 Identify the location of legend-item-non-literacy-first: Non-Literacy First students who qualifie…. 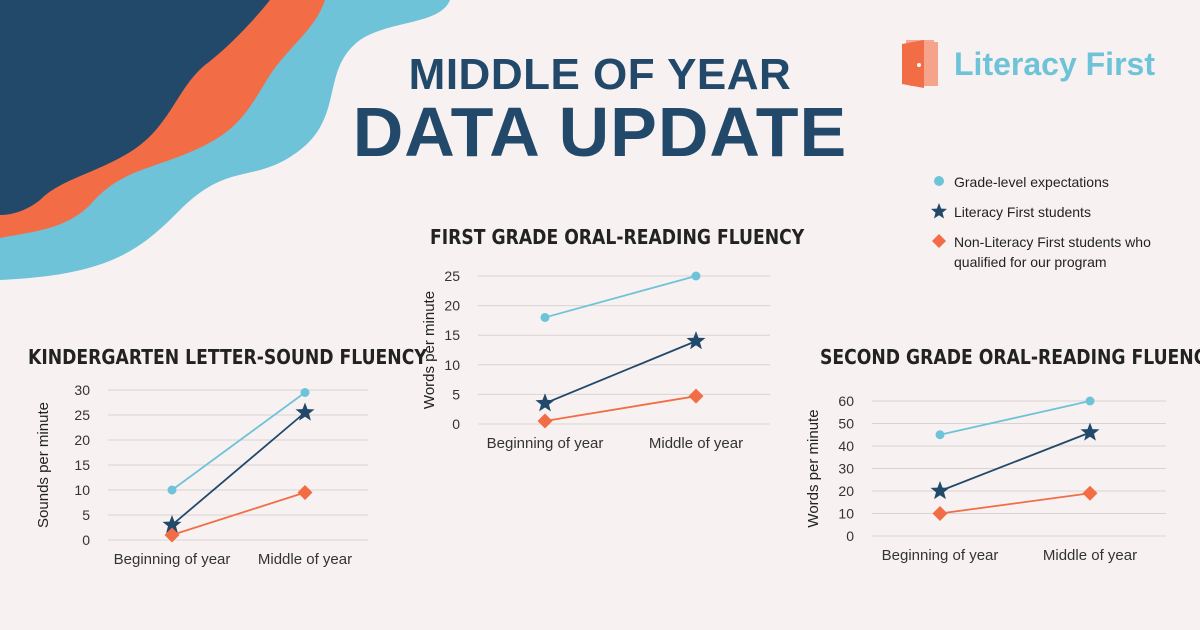
(1060, 252).